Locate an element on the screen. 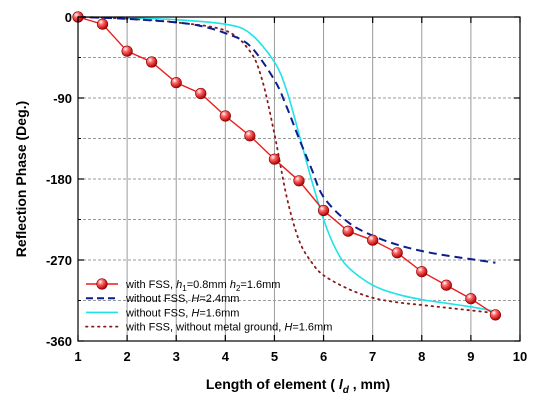  legend-label-no-fss-16: without FSS, H=1.6mm is located at coordinates (182, 313).